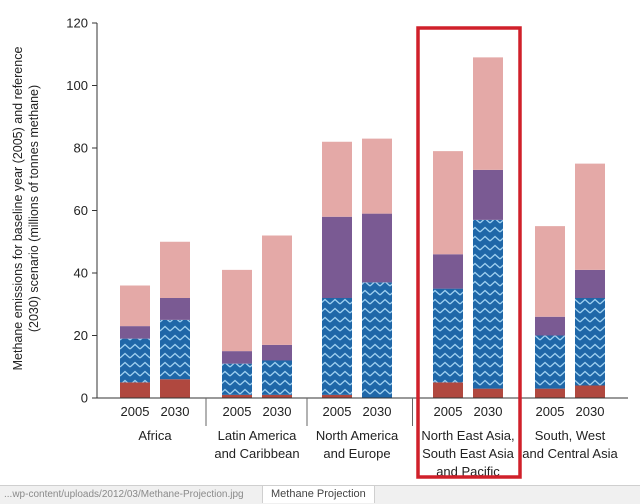 The width and height of the screenshot is (640, 504). Describe the element at coordinates (570, 444) in the screenshot. I see `category-label: South, West and Central Asia` at that location.